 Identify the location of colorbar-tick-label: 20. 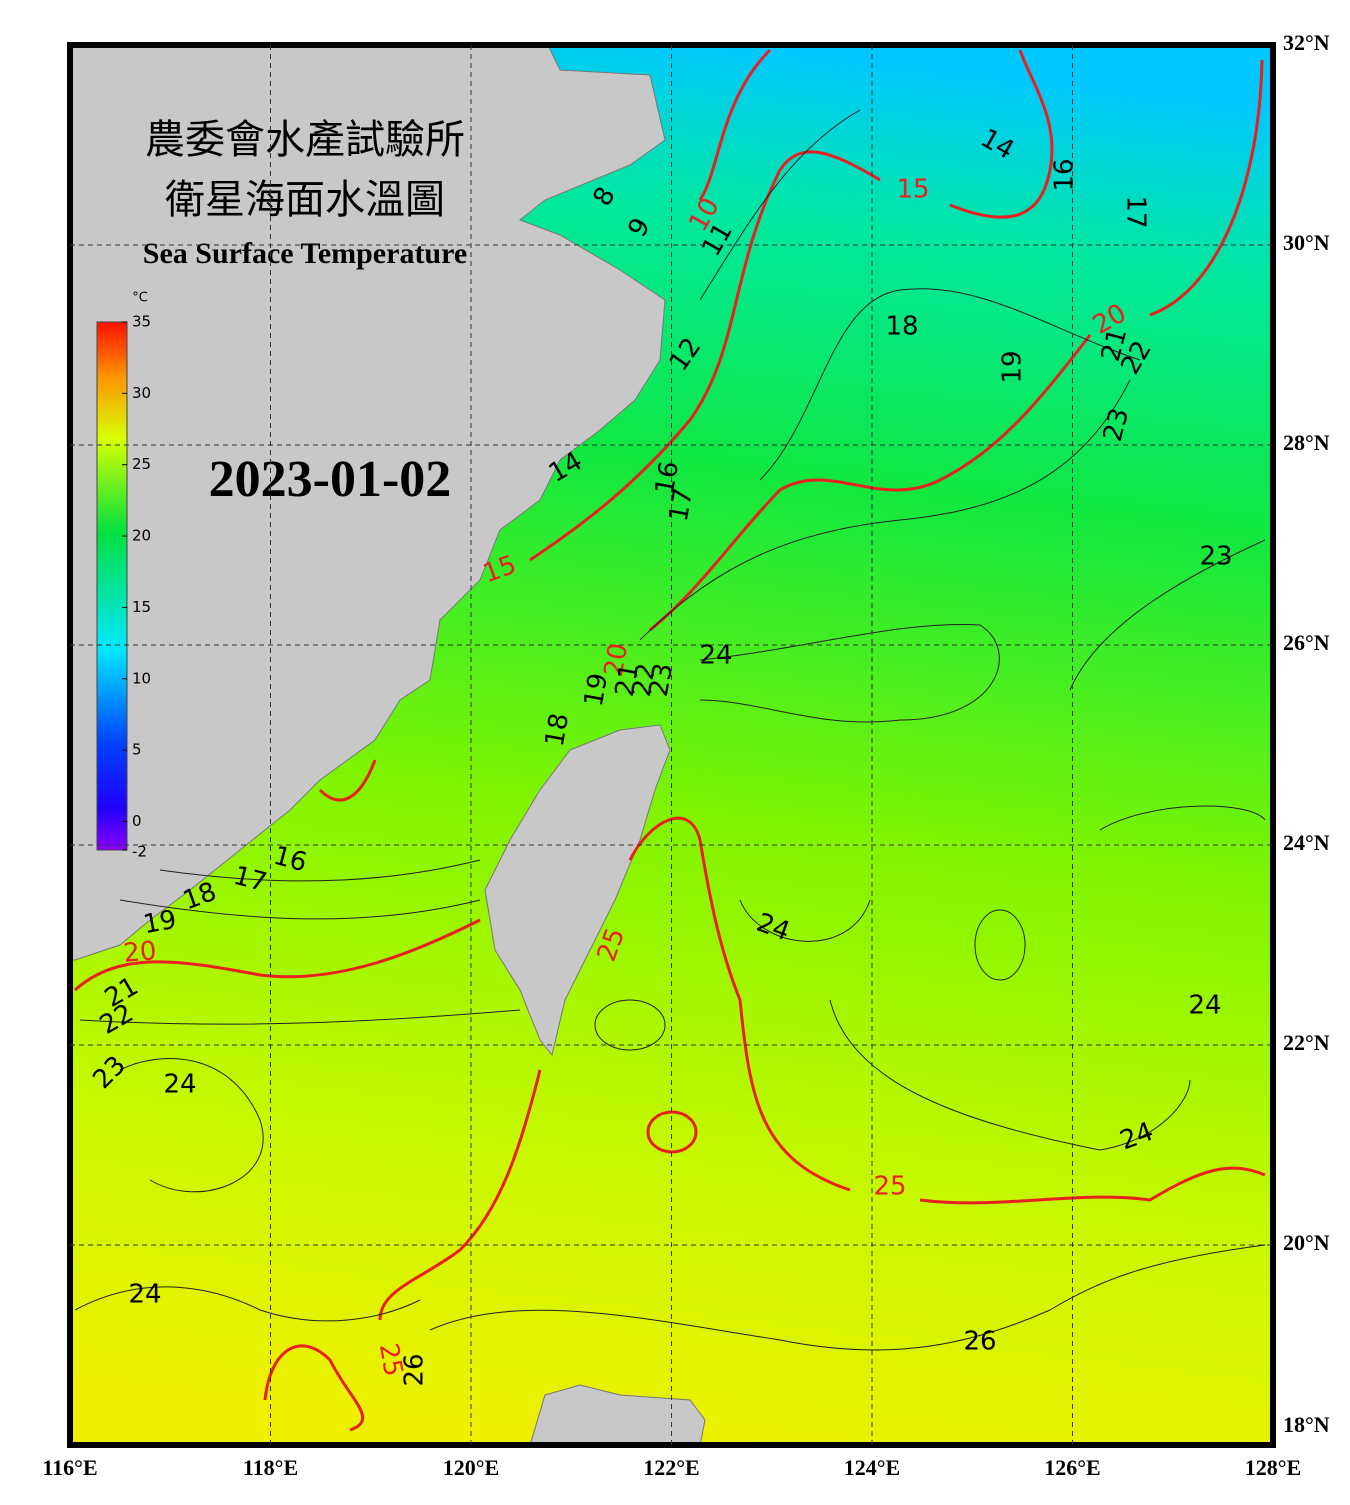
(141, 536).